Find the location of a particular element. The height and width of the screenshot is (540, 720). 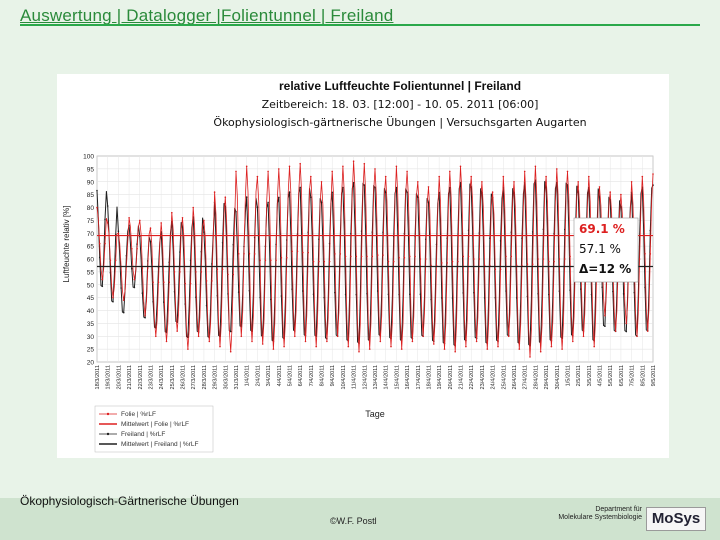

x-tick-label-12: 30/3/2011 is located at coordinates (226, 377).